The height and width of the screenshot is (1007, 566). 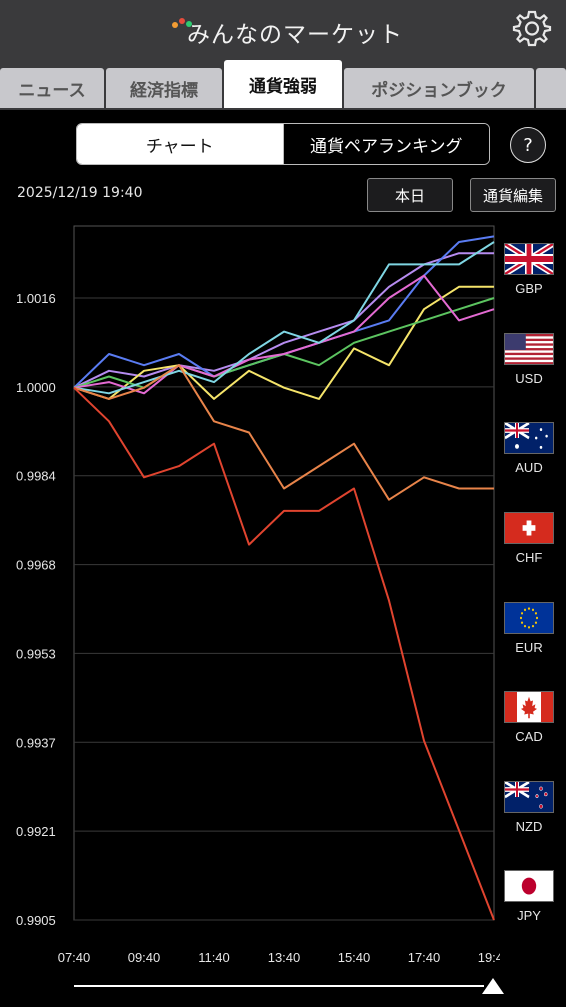 What do you see at coordinates (529, 886) in the screenshot?
I see `japan-flag-icon` at bounding box center [529, 886].